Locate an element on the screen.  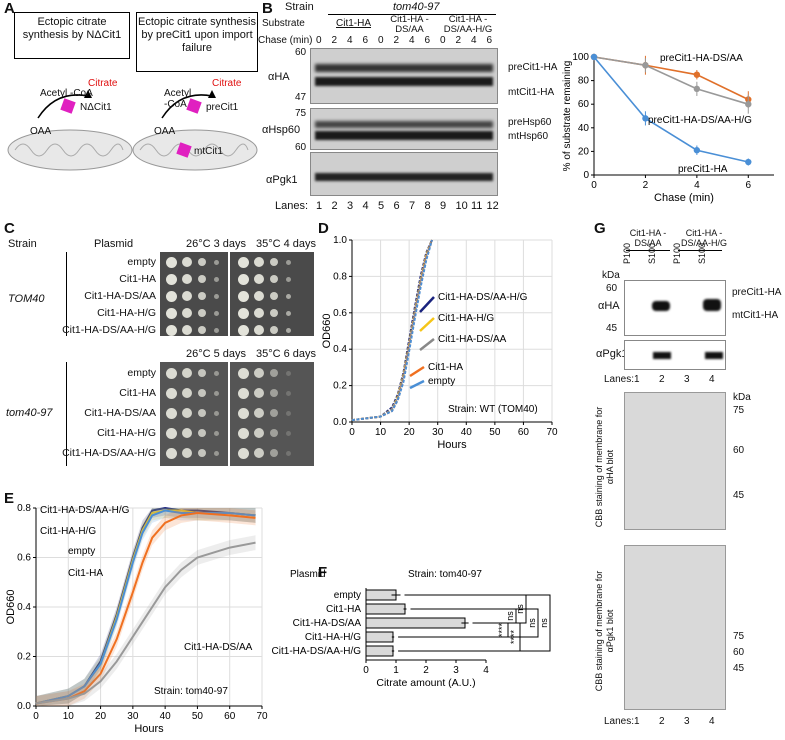
series-band is located at coordinates (146, 620).